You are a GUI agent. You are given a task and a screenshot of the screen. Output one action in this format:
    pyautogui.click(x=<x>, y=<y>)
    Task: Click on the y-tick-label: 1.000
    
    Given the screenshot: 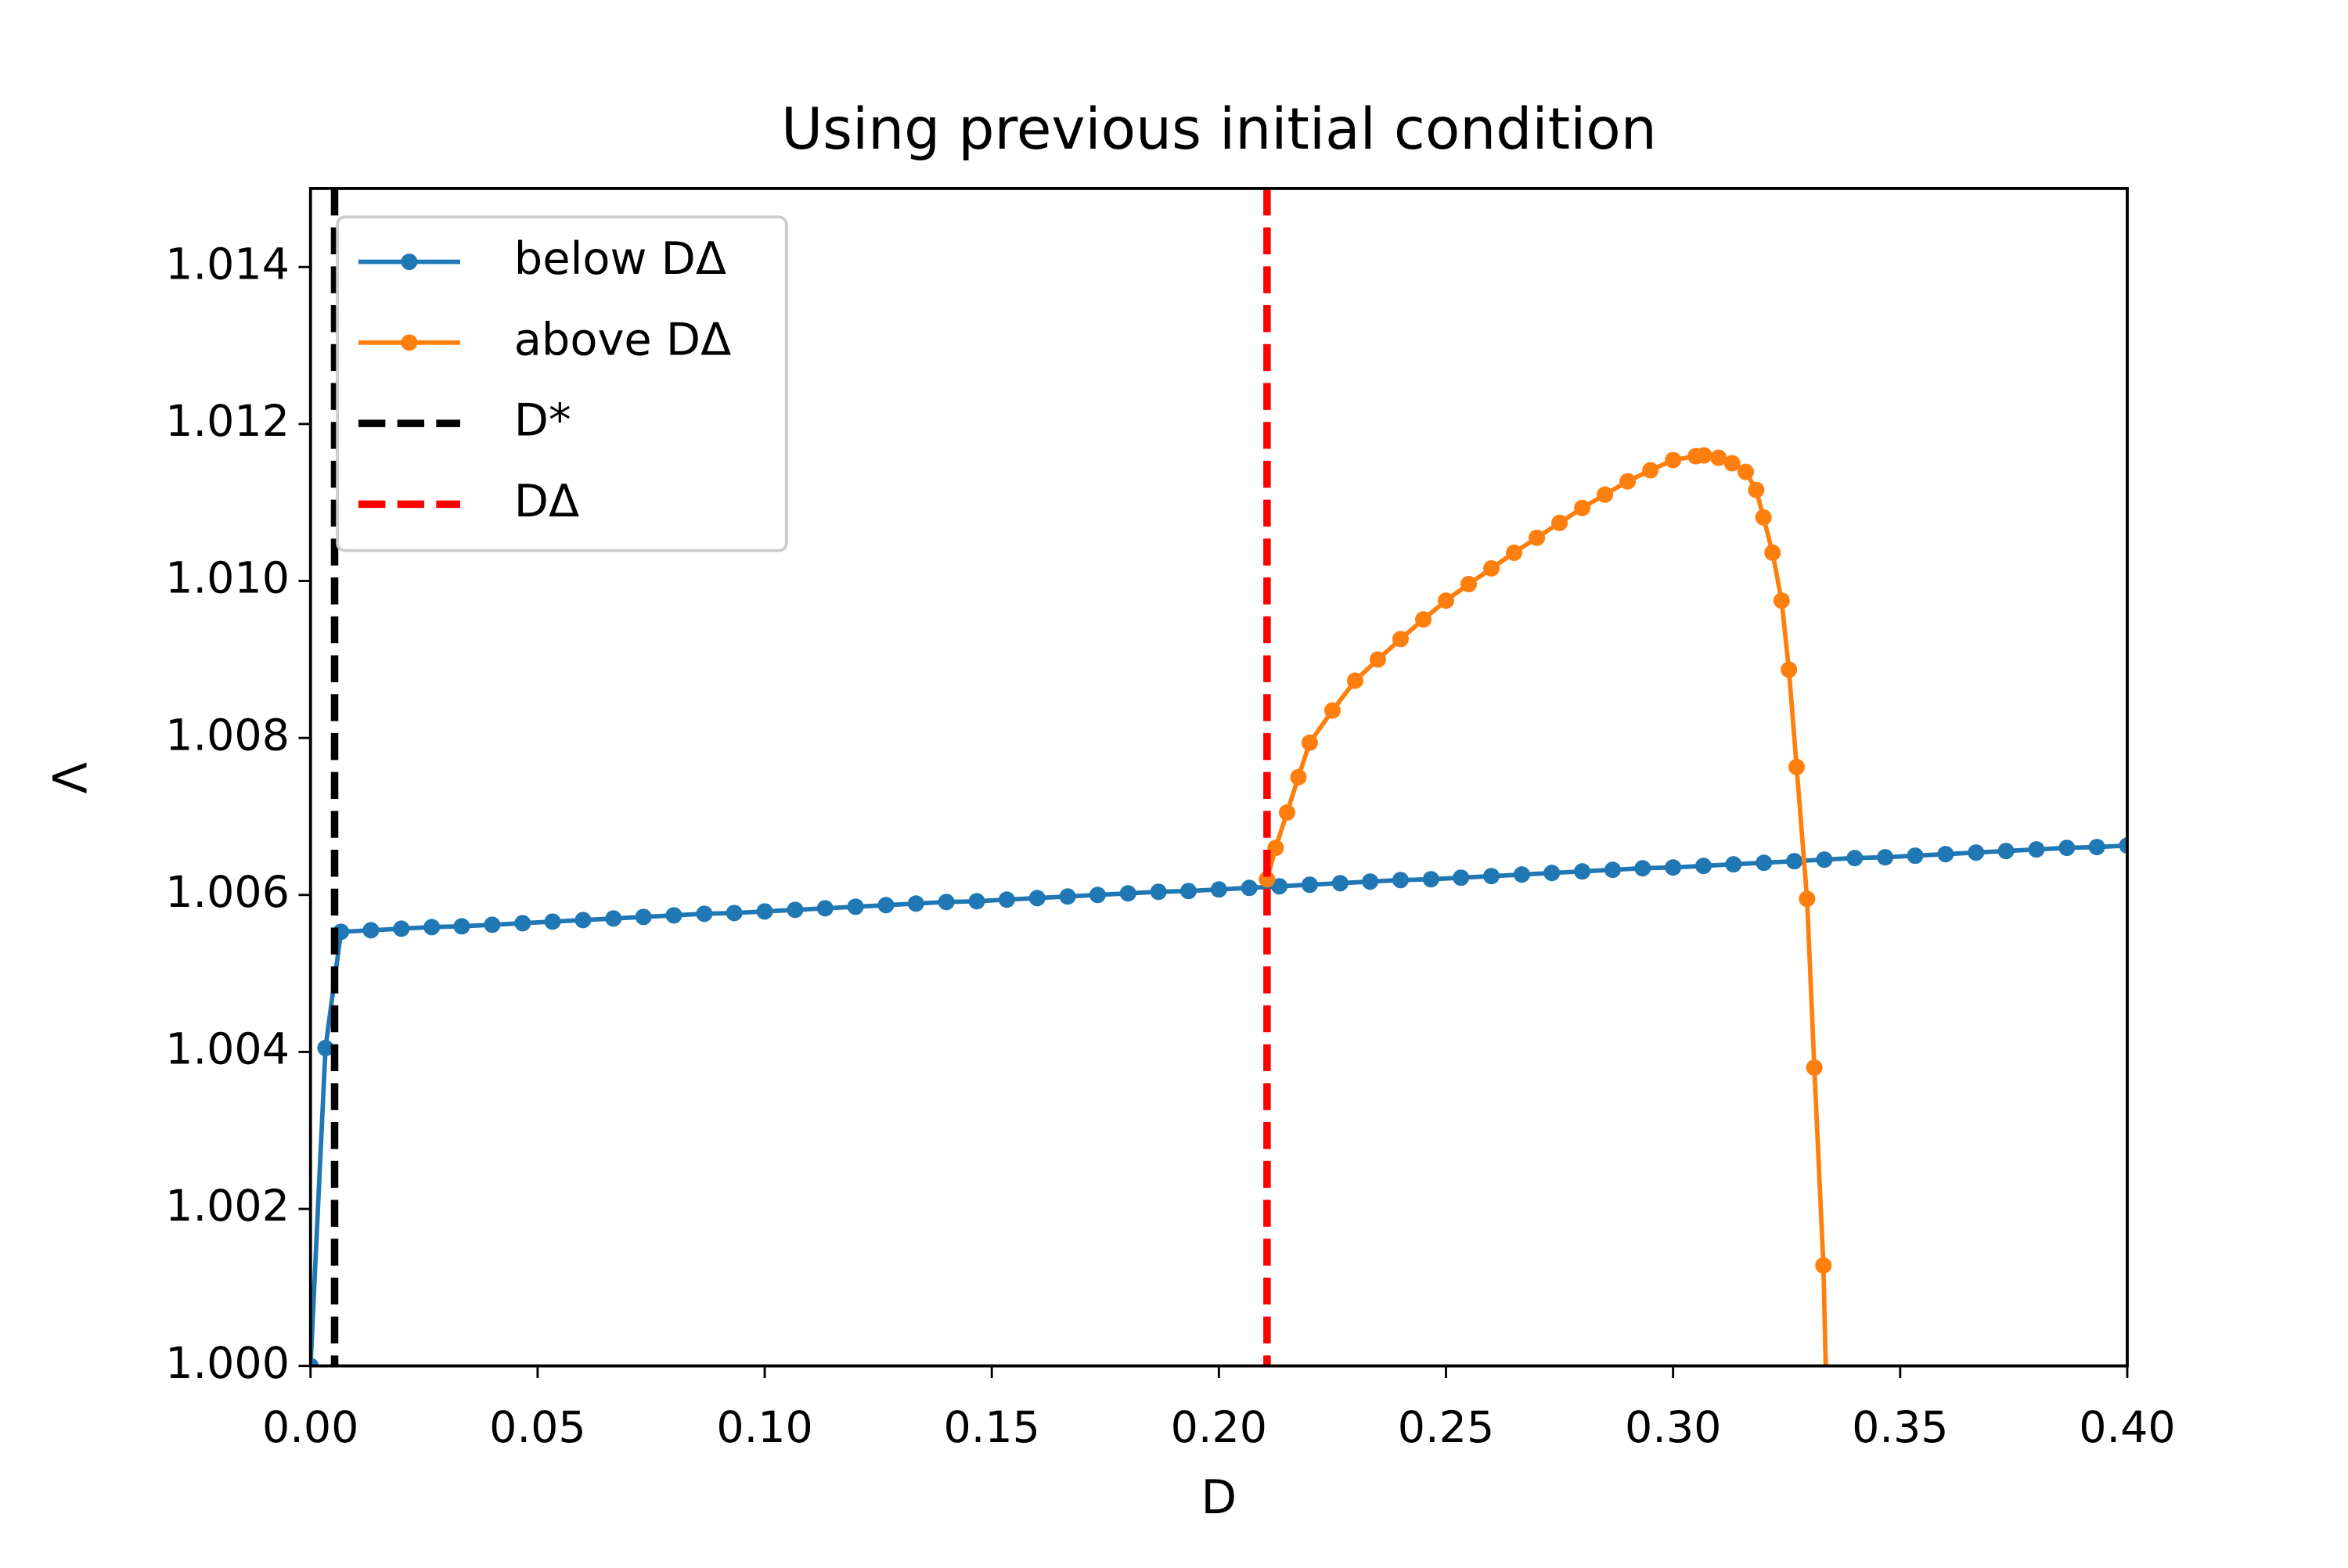 What is the action you would take?
    pyautogui.click(x=228, y=1364)
    